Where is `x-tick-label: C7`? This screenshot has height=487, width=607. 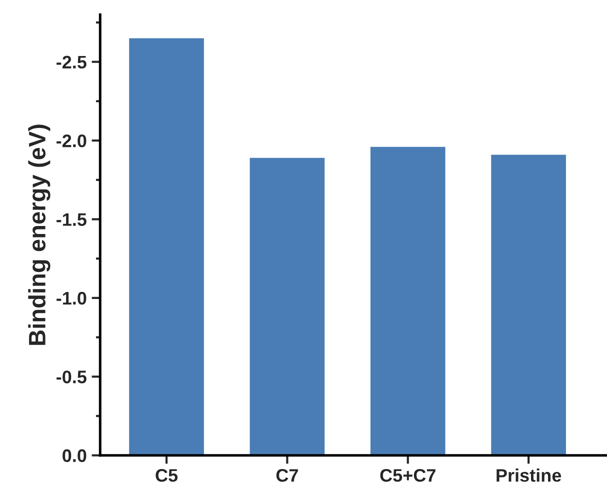 x-tick-label: C7 is located at coordinates (287, 475).